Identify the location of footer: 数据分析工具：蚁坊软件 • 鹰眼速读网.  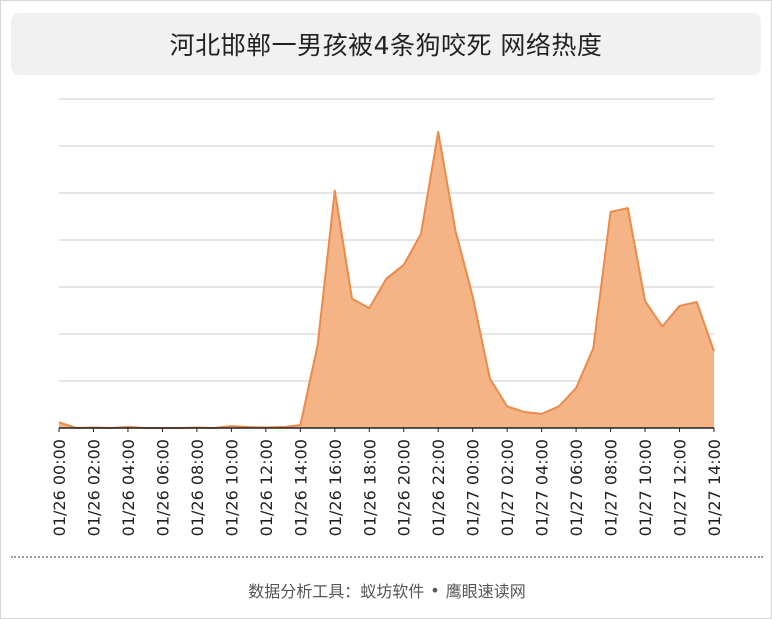
(386, 590).